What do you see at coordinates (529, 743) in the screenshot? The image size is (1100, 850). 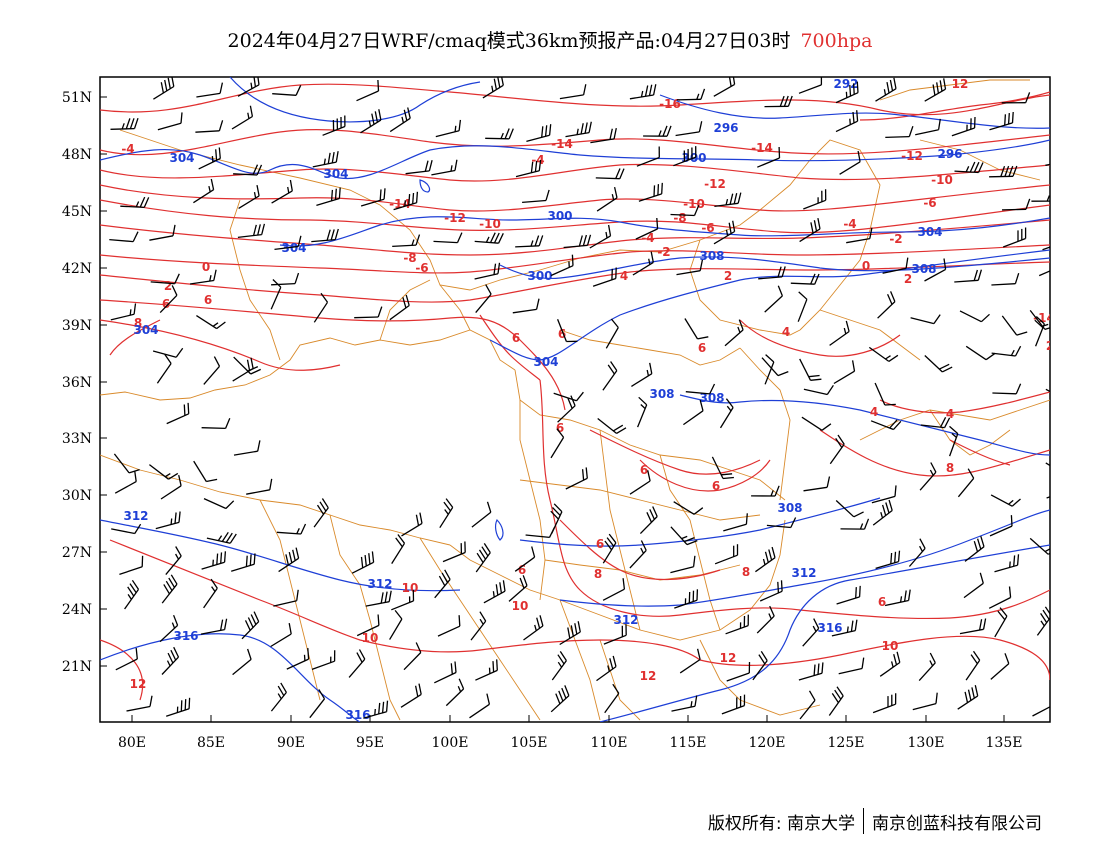 I see `lon-tick-label: 105E` at bounding box center [529, 743].